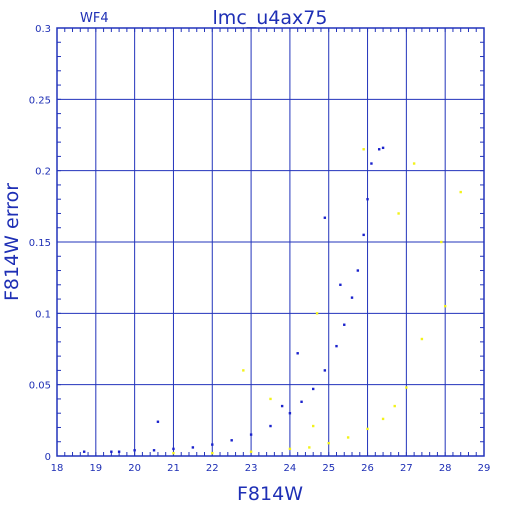 The image size is (512, 512). I want to click on x-tick-label: 28, so click(445, 468).